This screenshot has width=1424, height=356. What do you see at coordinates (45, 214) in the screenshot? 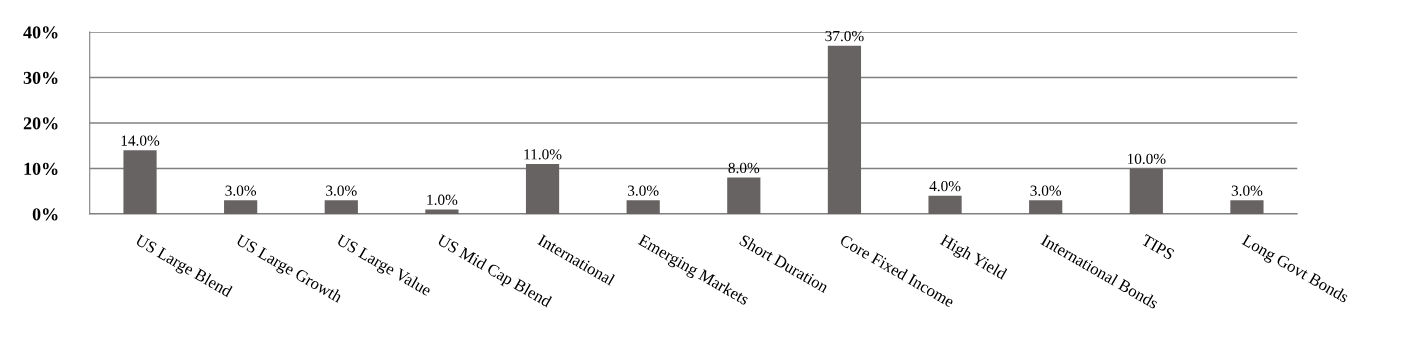
I see `y-tick-label: 0%` at bounding box center [45, 214].